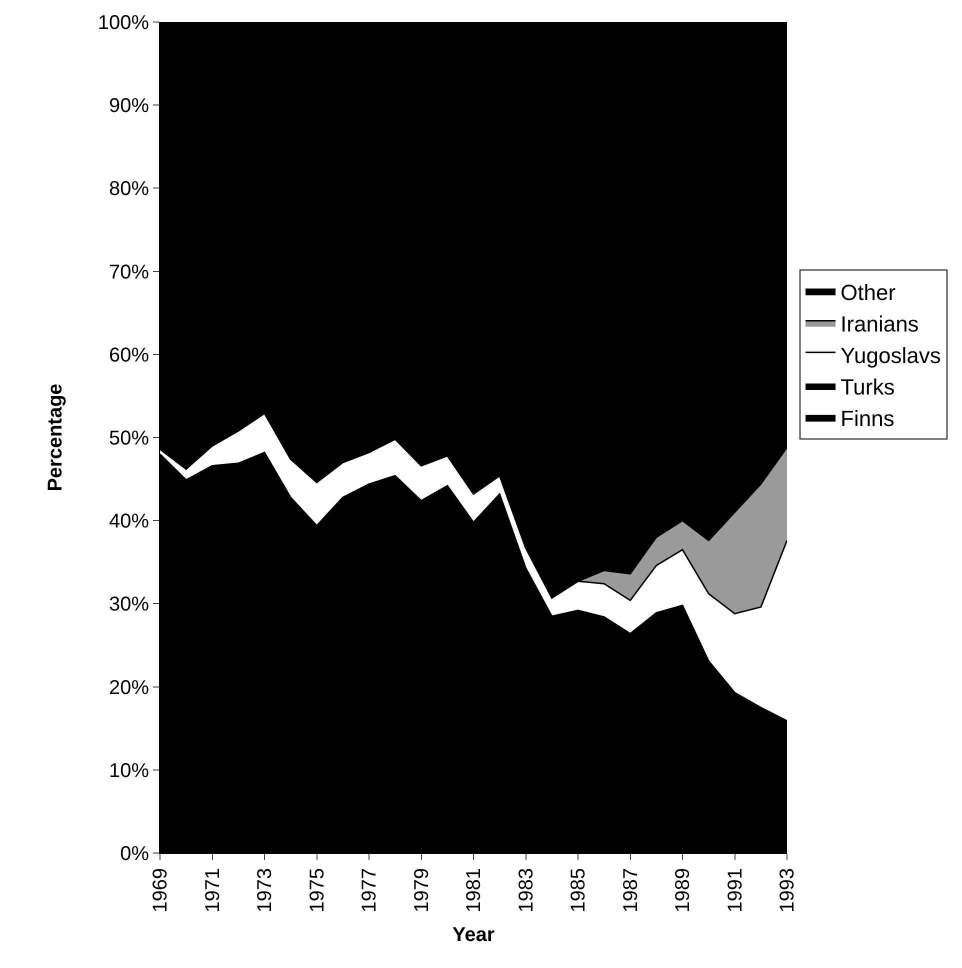 The height and width of the screenshot is (968, 962). Describe the element at coordinates (474, 890) in the screenshot. I see `x-tick-label: 1981` at that location.